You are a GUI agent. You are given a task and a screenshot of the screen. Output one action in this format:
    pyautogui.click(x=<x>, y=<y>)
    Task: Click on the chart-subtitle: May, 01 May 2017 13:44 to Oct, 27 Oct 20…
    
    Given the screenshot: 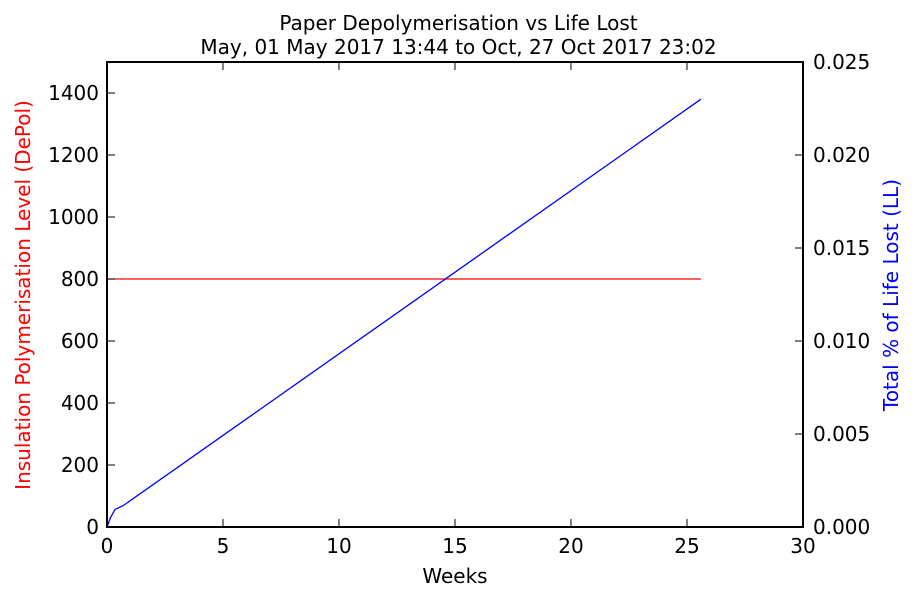 What is the action you would take?
    pyautogui.click(x=458, y=47)
    